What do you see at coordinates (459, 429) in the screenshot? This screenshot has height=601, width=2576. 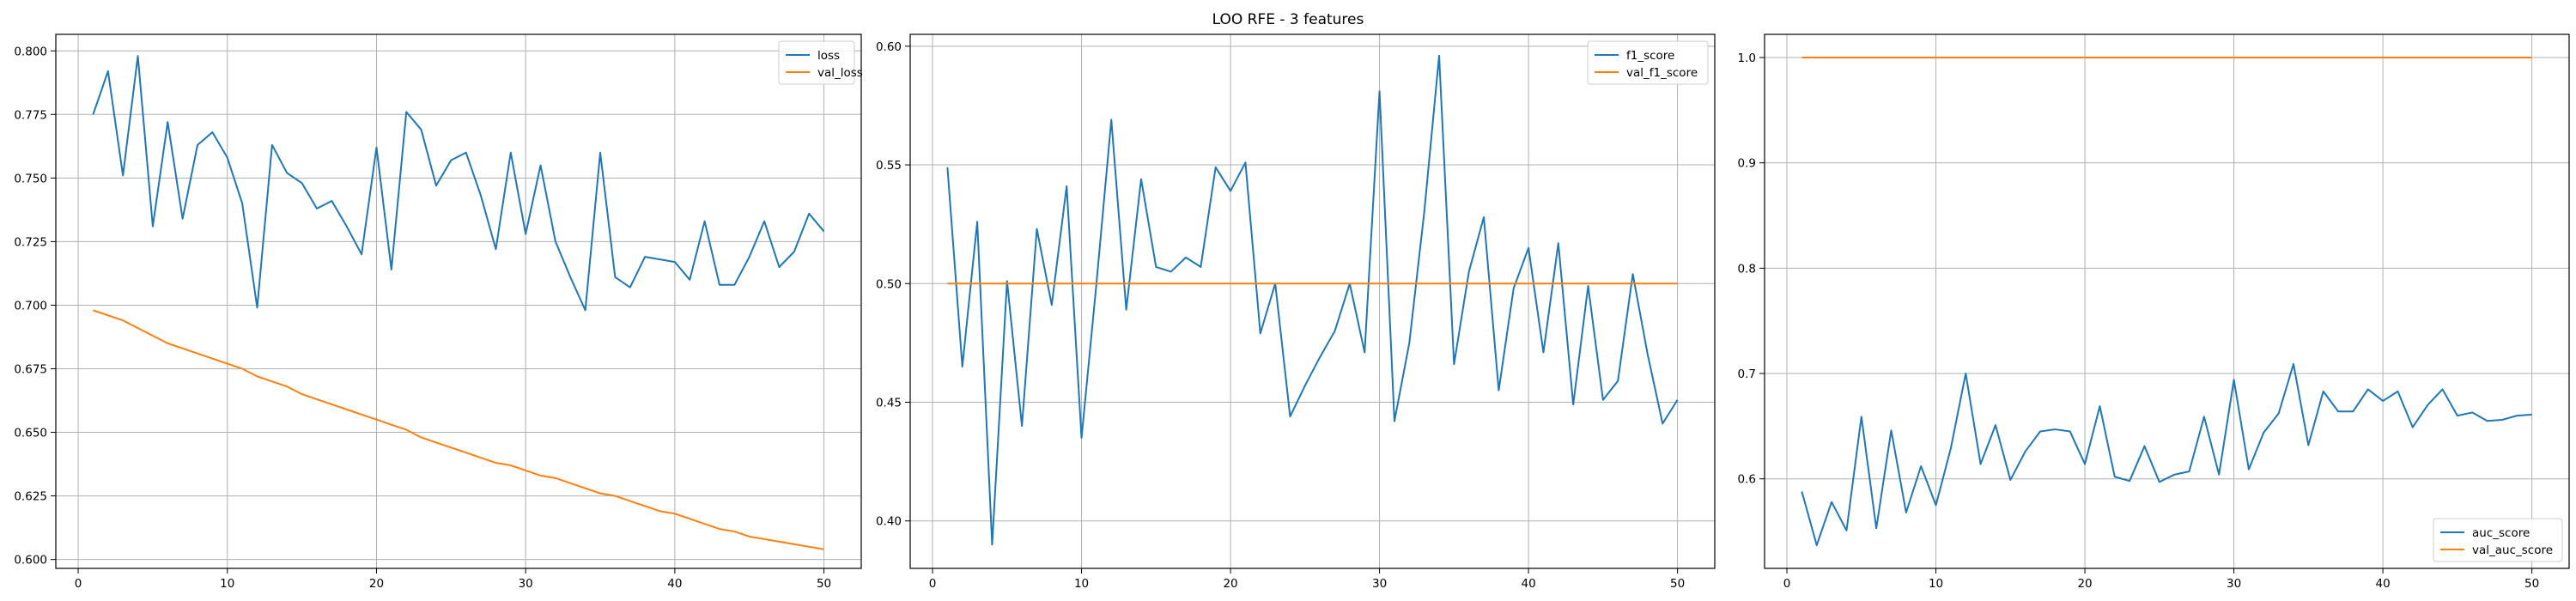 I see `series-line-val_loss` at bounding box center [459, 429].